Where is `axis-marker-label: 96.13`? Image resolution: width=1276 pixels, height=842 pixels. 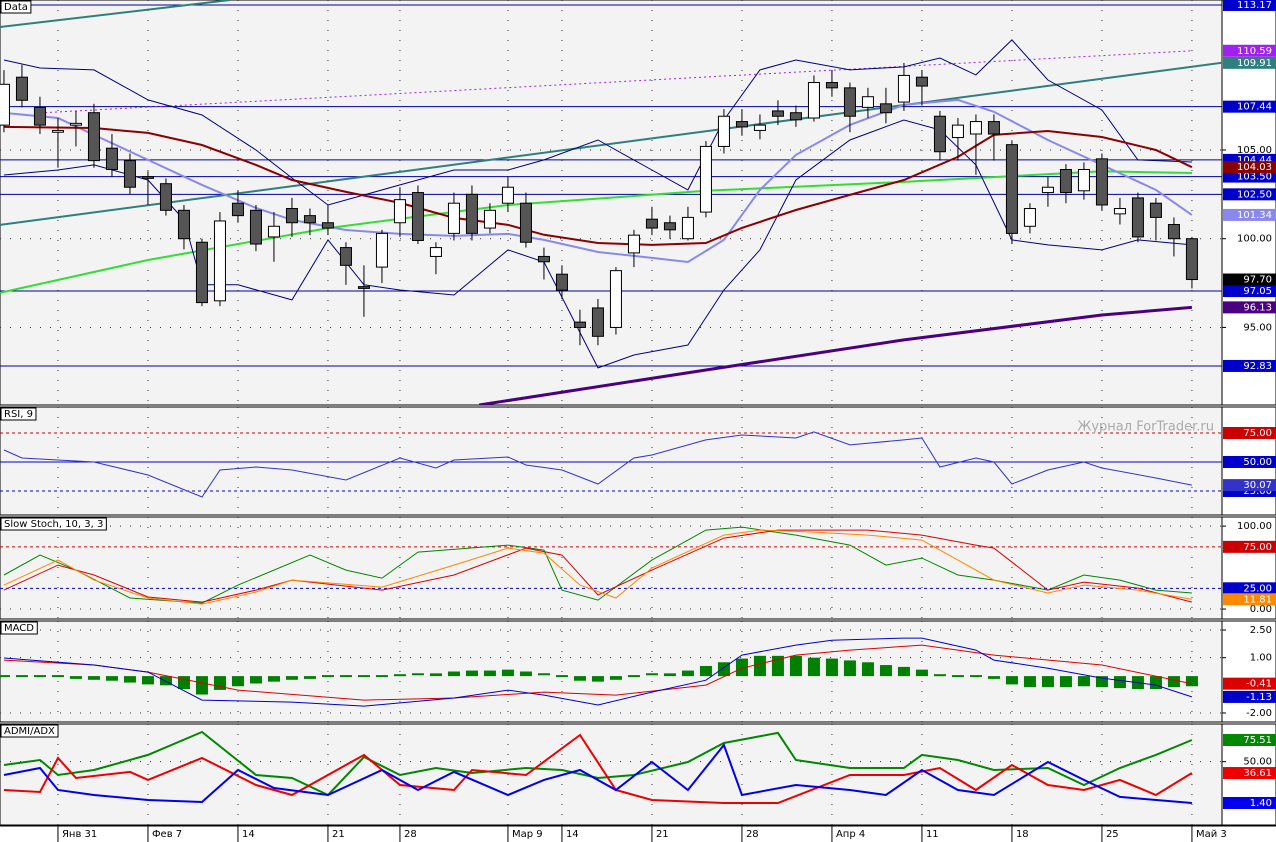 axis-marker-label: 96.13 is located at coordinates (1257, 307).